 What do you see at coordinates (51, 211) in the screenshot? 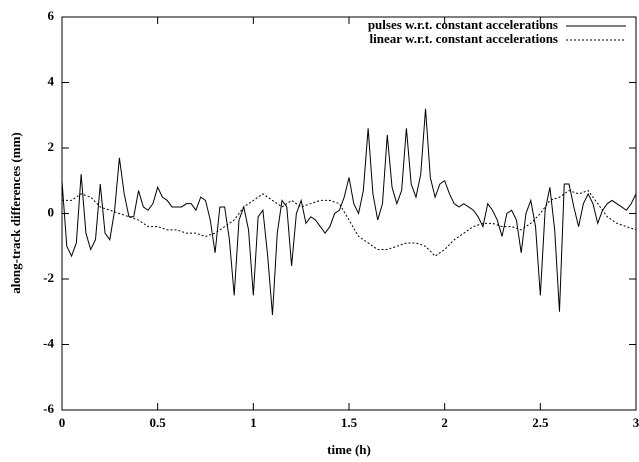
I see `y-tick-label: 0` at bounding box center [51, 211].